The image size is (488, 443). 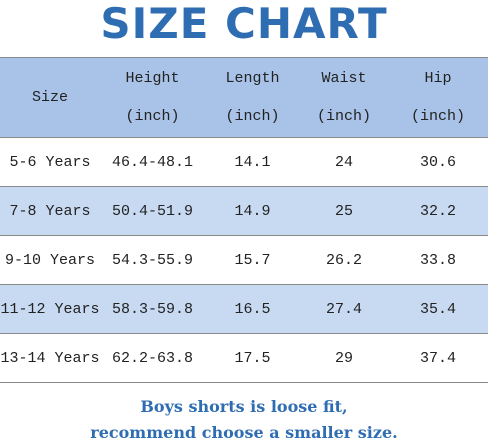 I want to click on table-cell: 14.9, so click(x=252, y=211).